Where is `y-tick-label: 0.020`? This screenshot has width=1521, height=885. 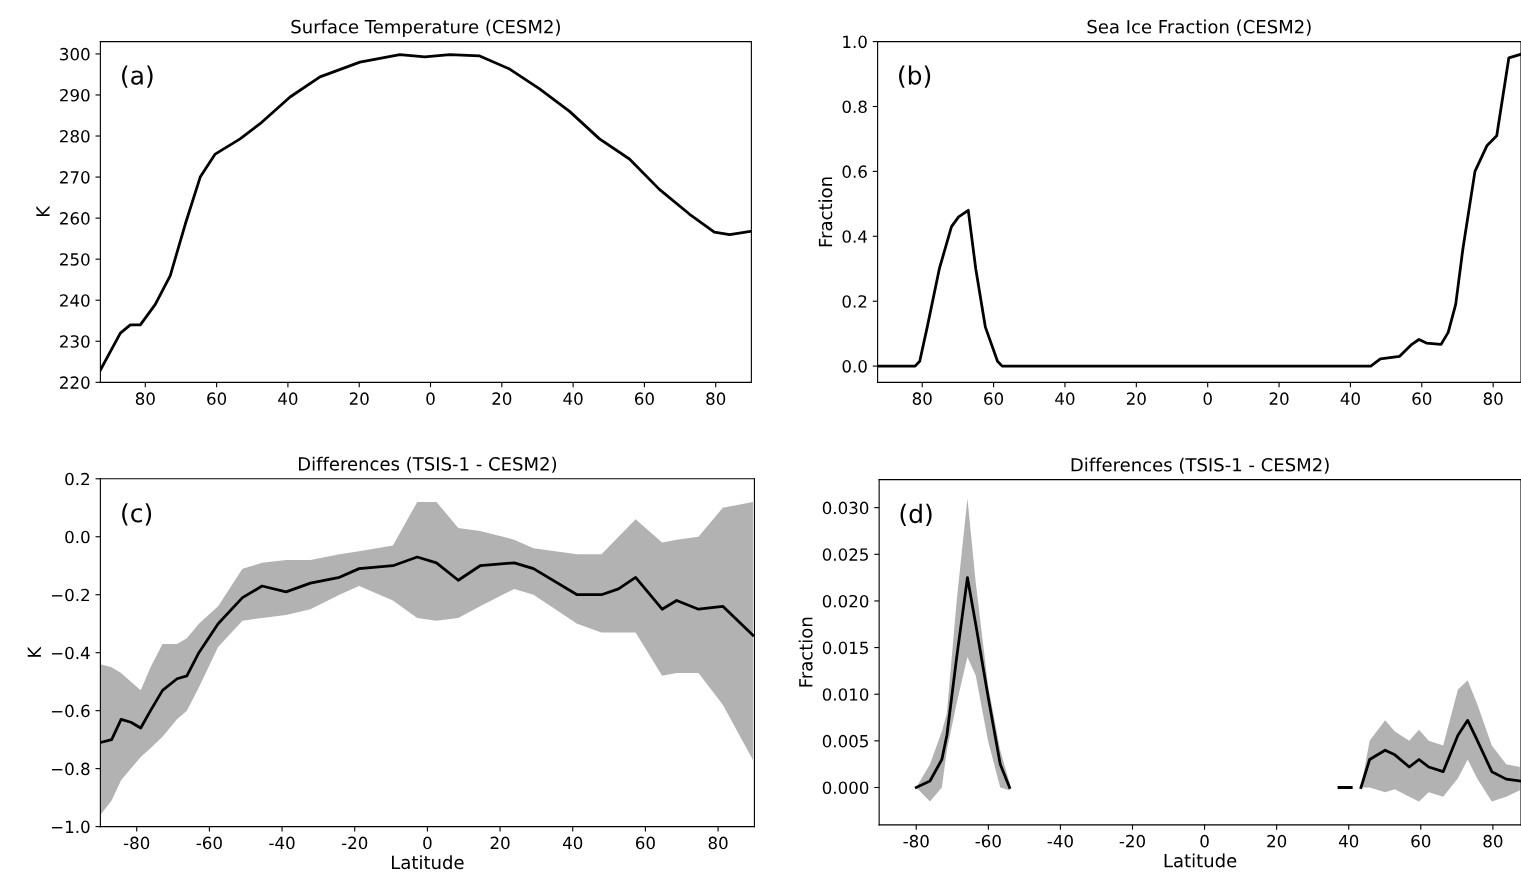 y-tick-label: 0.020 is located at coordinates (845, 601).